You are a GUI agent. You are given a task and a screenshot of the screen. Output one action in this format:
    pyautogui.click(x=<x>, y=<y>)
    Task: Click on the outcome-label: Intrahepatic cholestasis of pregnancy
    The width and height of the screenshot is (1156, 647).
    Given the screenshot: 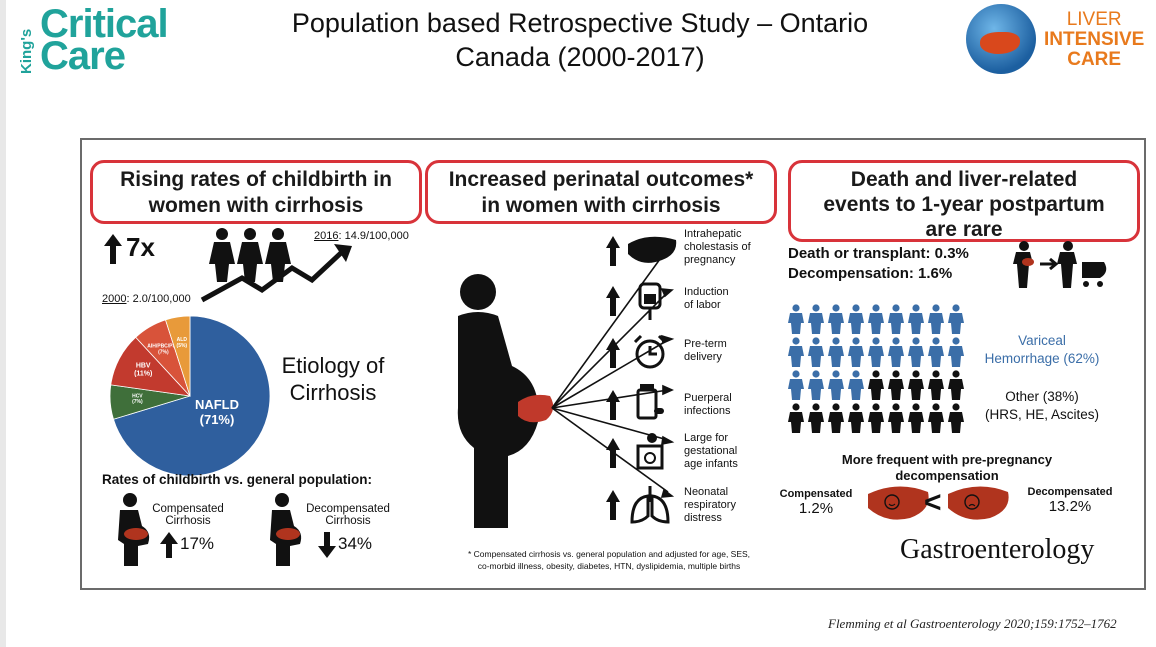 What is the action you would take?
    pyautogui.click(x=717, y=247)
    